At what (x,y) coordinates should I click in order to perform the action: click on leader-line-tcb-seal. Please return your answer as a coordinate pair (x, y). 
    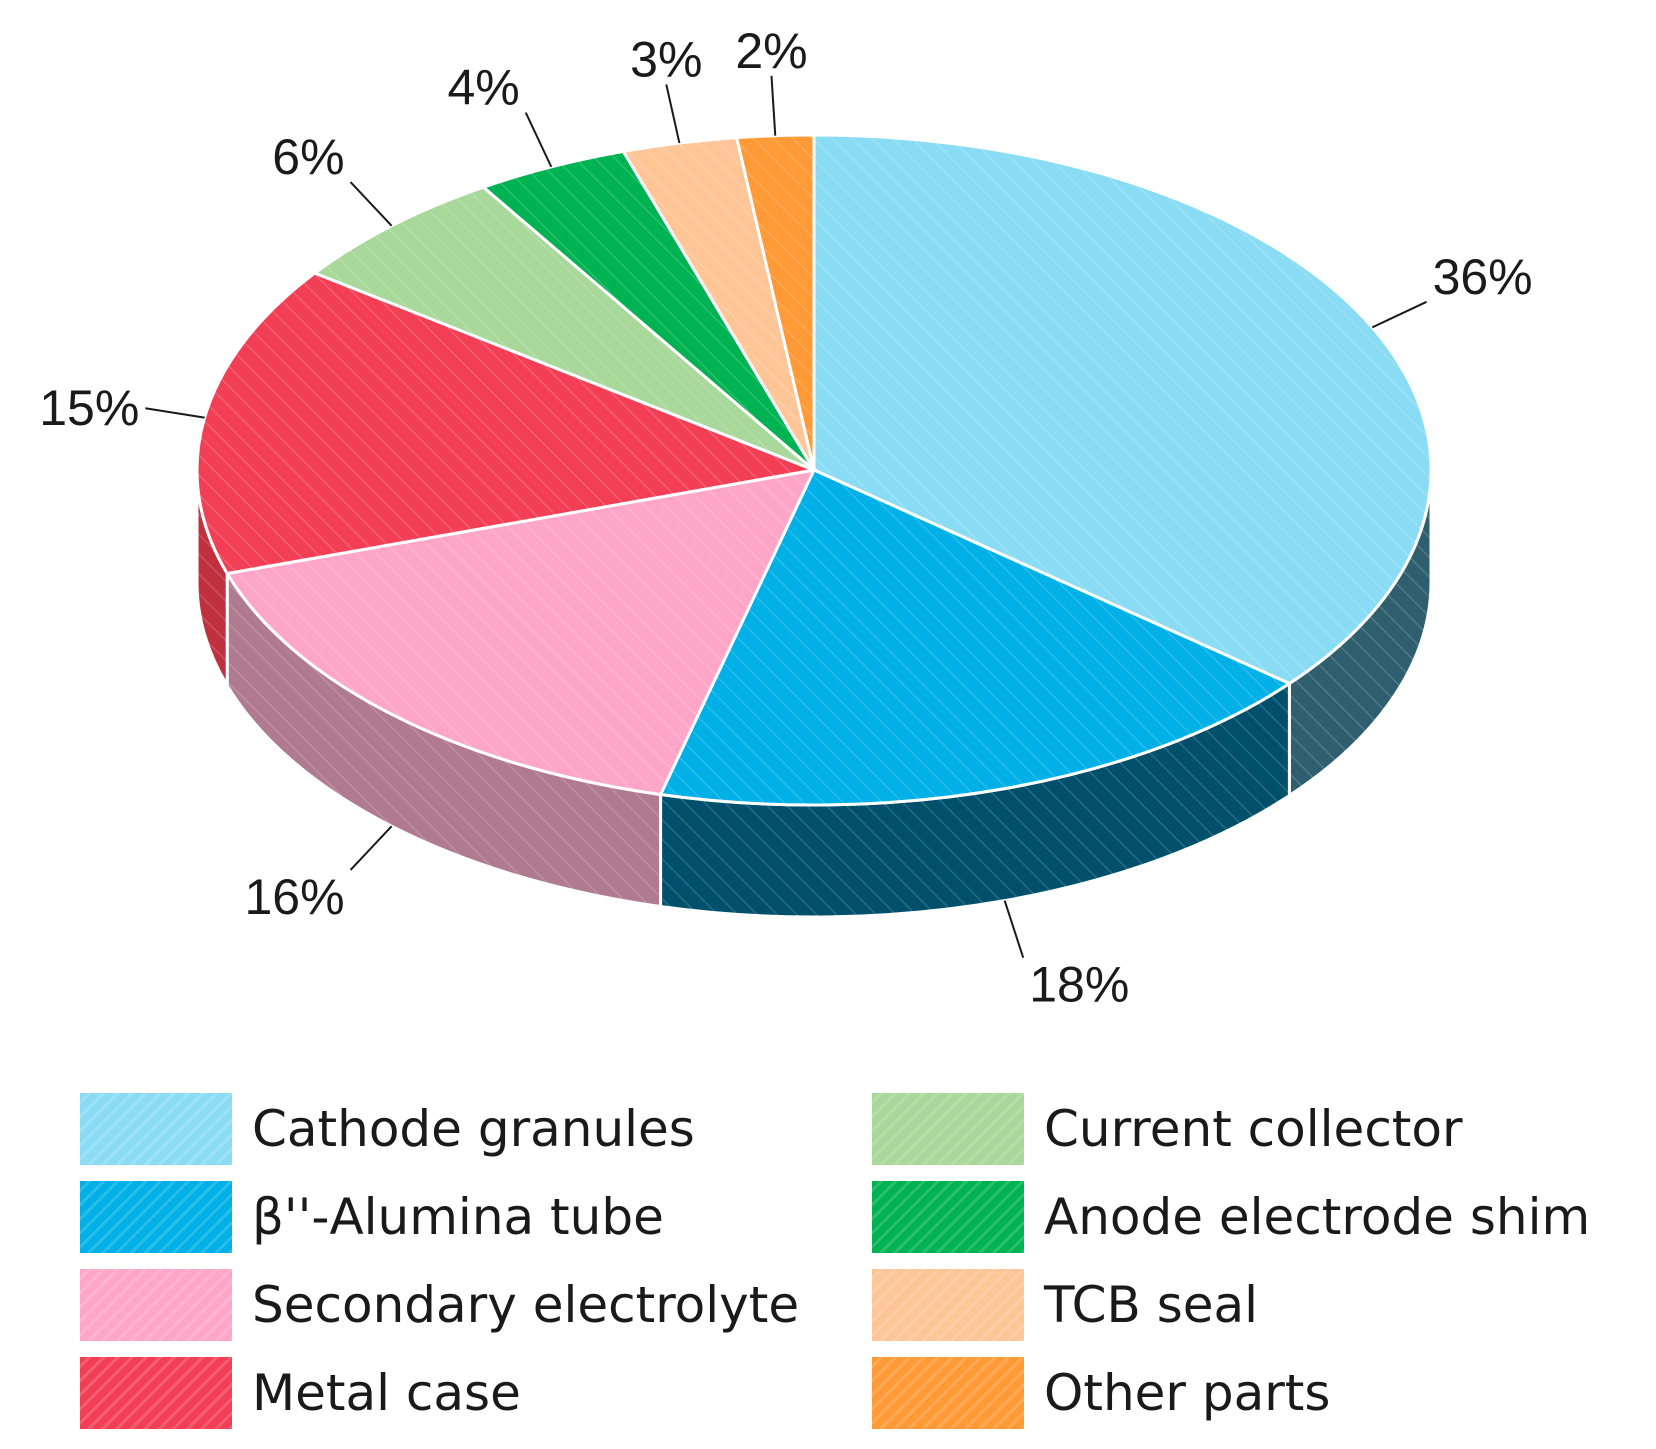
    Looking at the image, I should click on (673, 114).